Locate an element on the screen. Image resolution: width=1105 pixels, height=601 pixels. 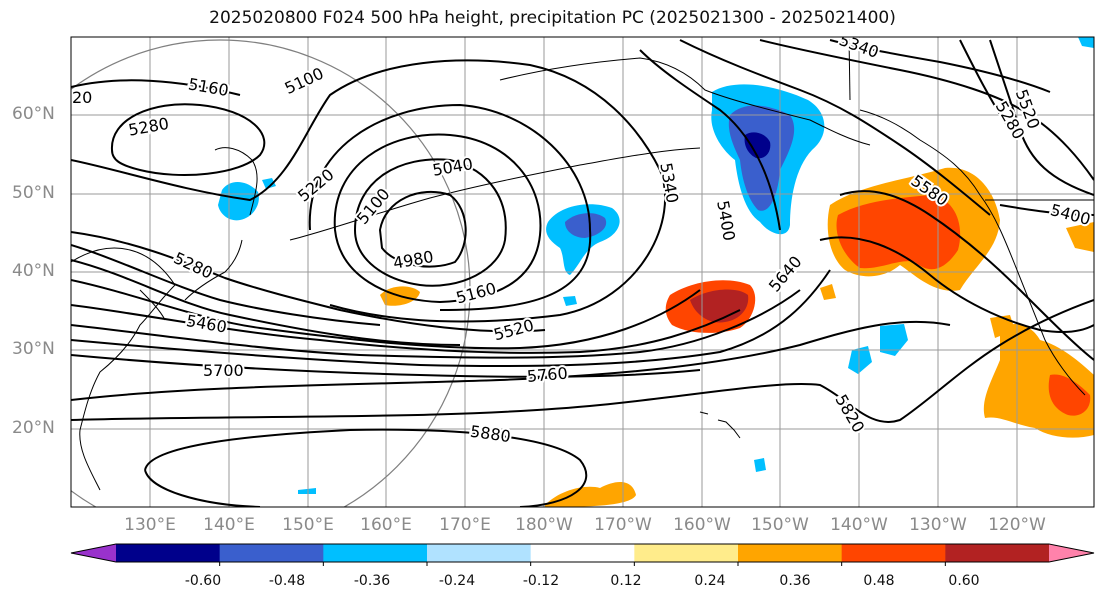
precip-area-alaska-mid is located at coordinates (761, 158).